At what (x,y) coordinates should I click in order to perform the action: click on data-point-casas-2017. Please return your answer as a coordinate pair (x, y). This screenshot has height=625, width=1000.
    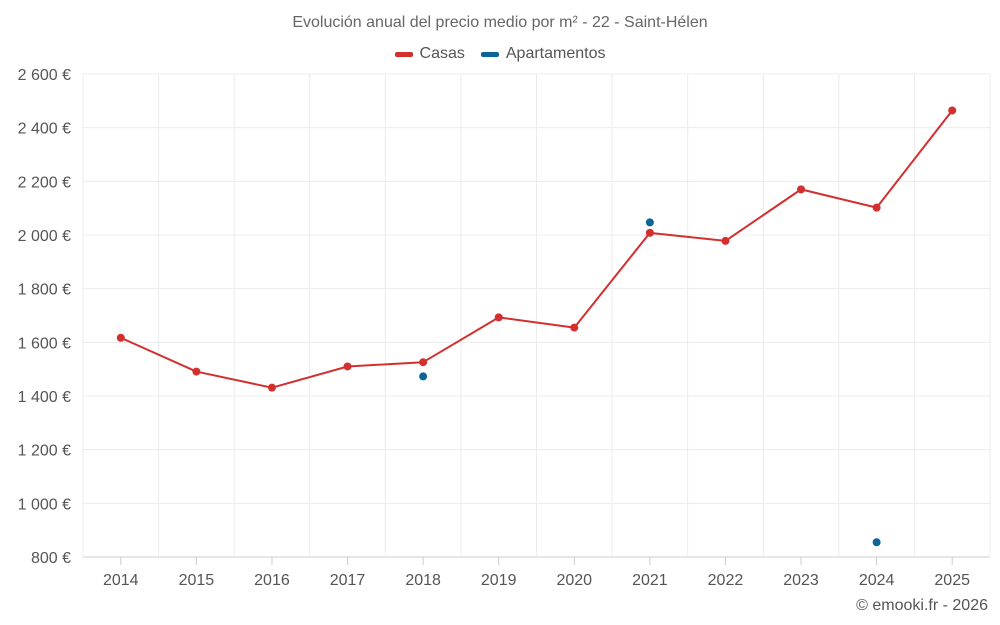
    Looking at the image, I should click on (347, 366).